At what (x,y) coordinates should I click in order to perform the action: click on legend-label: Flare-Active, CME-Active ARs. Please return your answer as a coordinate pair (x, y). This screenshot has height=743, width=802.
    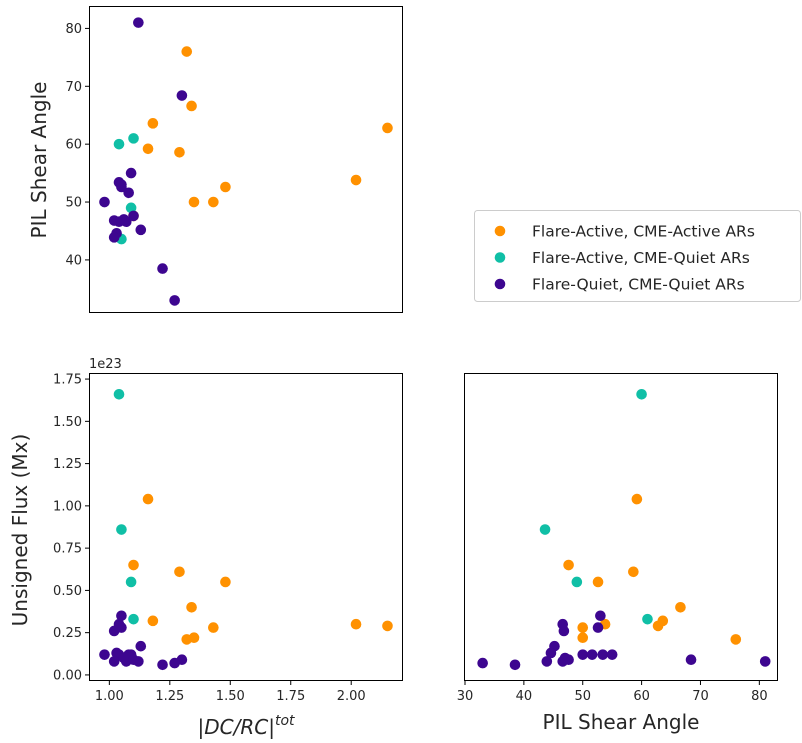
    Looking at the image, I should click on (643, 232).